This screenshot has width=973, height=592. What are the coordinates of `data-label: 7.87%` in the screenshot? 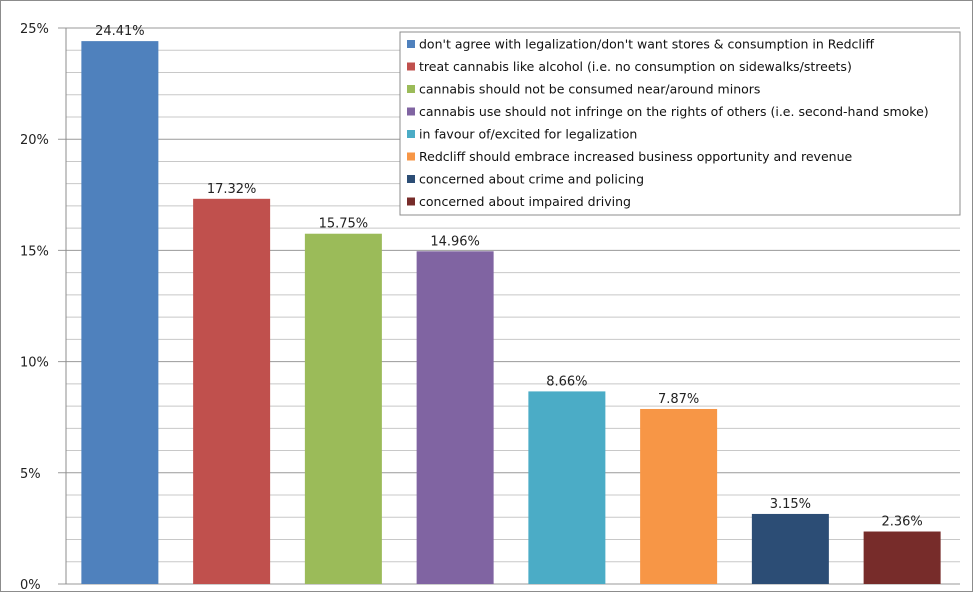 It's located at (678, 399).